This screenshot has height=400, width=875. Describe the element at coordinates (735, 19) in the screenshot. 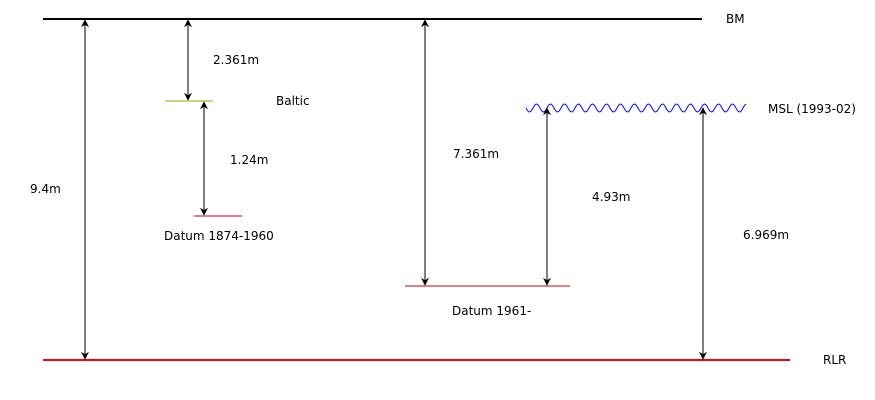

I see `label-bm: BM` at that location.